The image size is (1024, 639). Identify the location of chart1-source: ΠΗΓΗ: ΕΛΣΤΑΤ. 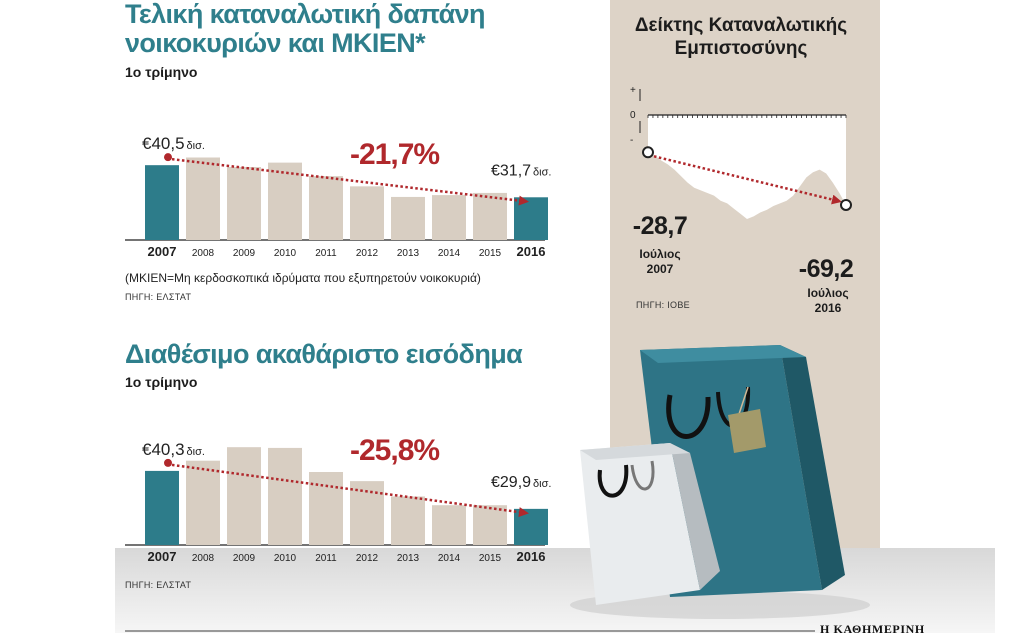
(158, 297).